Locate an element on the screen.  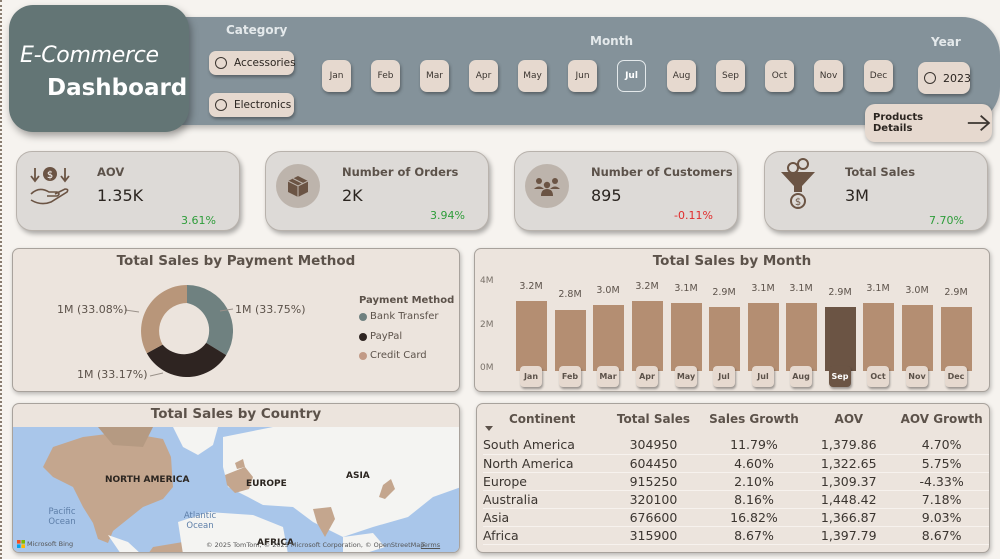
bar-month-button-dec: Dec is located at coordinates (956, 376).